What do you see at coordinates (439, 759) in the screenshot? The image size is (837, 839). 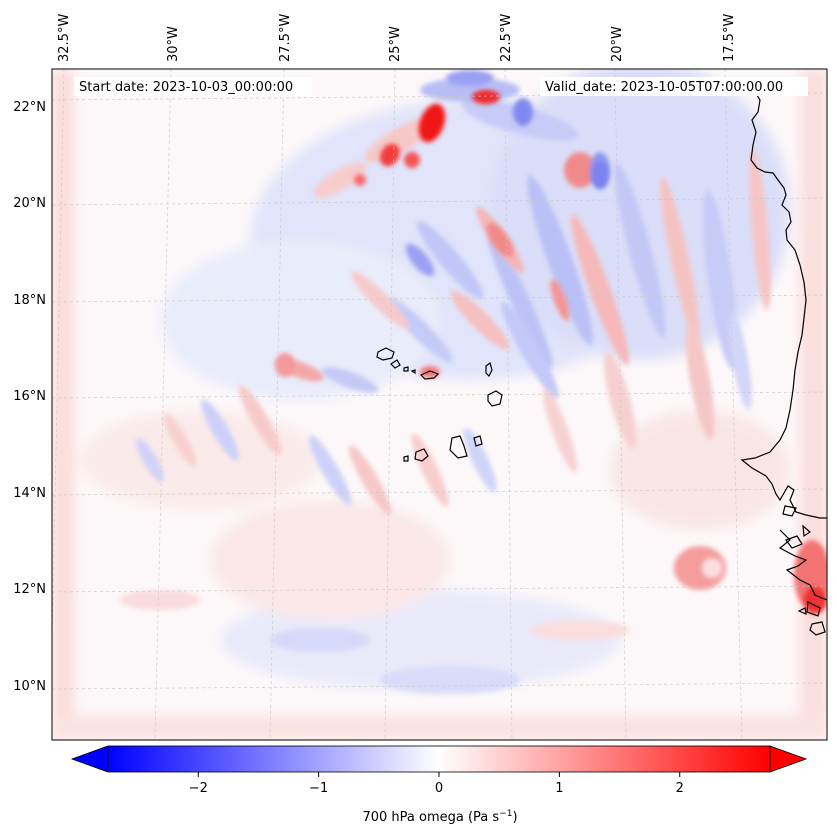 I see `colorbar-gradient` at bounding box center [439, 759].